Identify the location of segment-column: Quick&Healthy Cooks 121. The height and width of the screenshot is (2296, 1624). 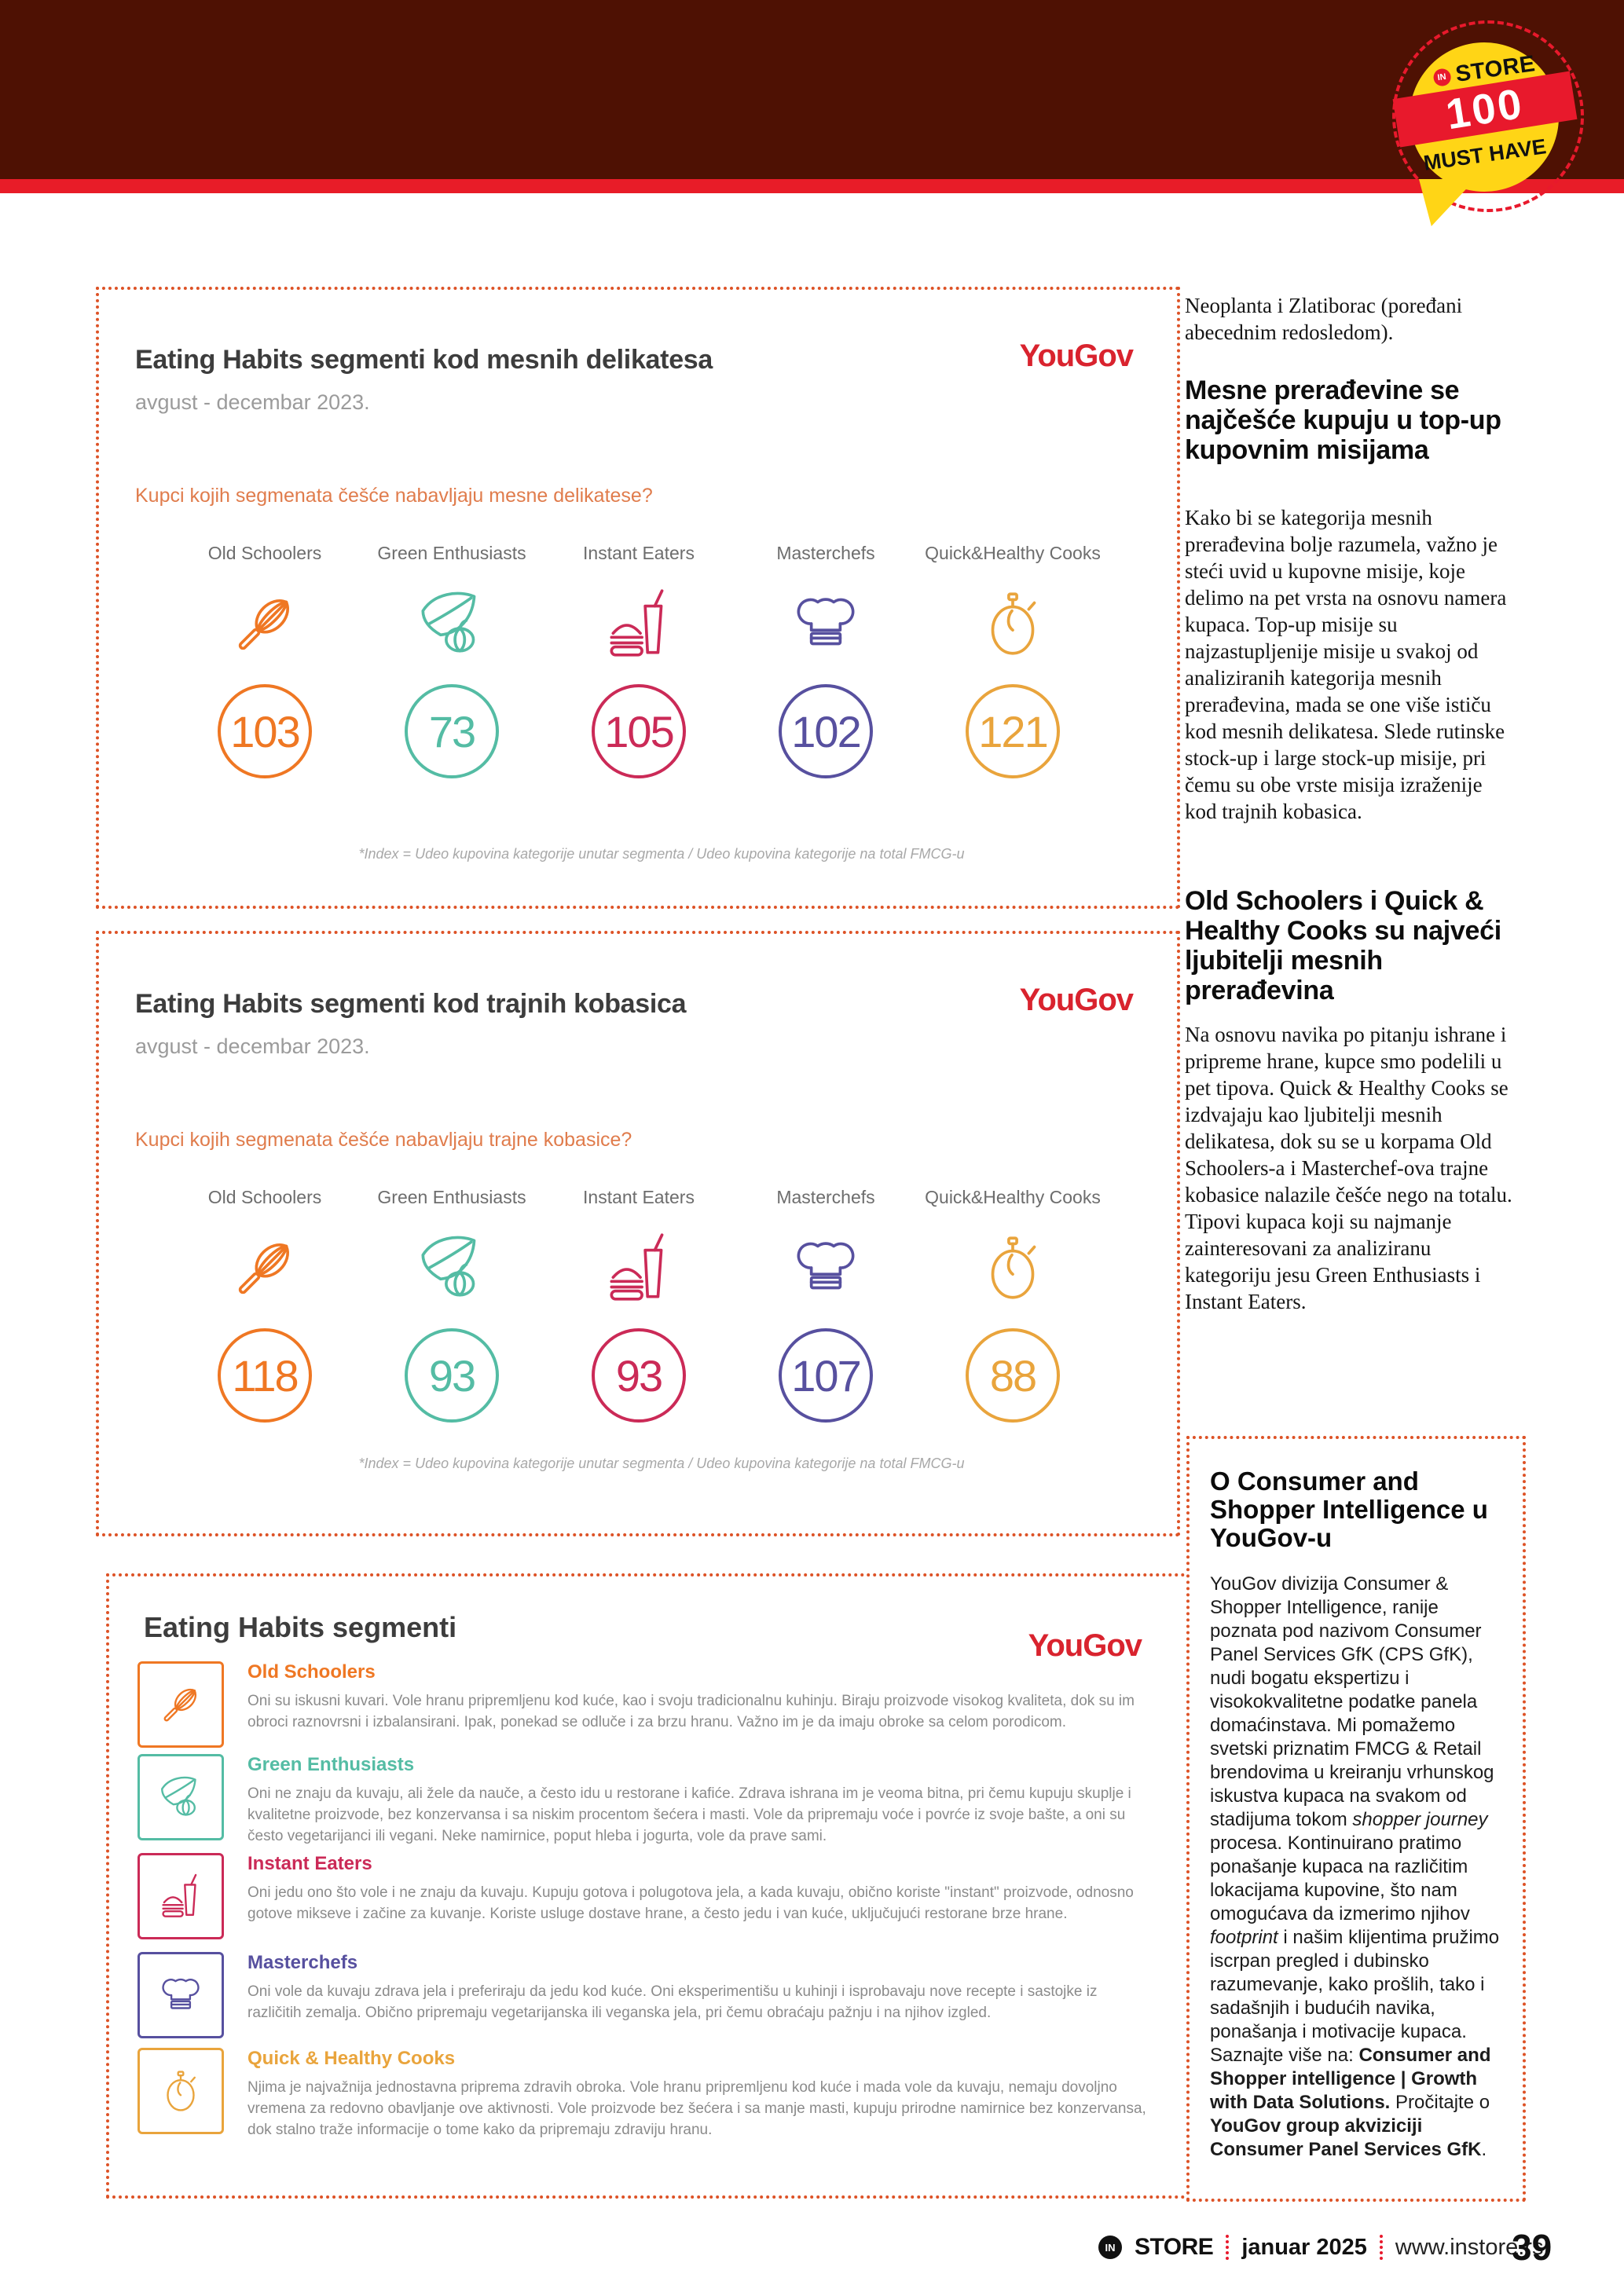
(1012, 660).